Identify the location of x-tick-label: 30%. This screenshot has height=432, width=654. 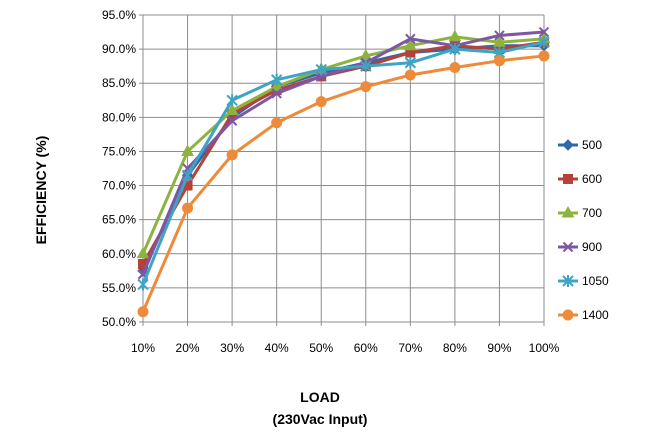
(232, 348).